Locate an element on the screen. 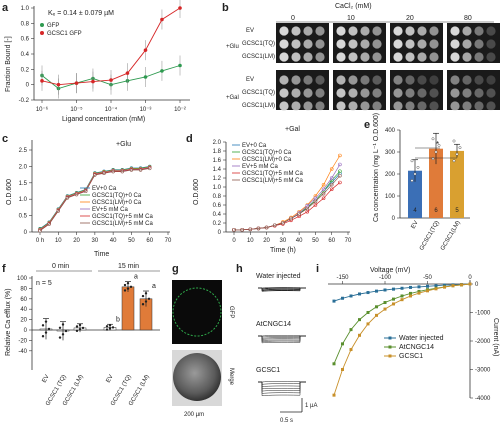 This screenshot has width=500, height=428. panel-d-ytick-label: 1.4 is located at coordinates (217, 170).